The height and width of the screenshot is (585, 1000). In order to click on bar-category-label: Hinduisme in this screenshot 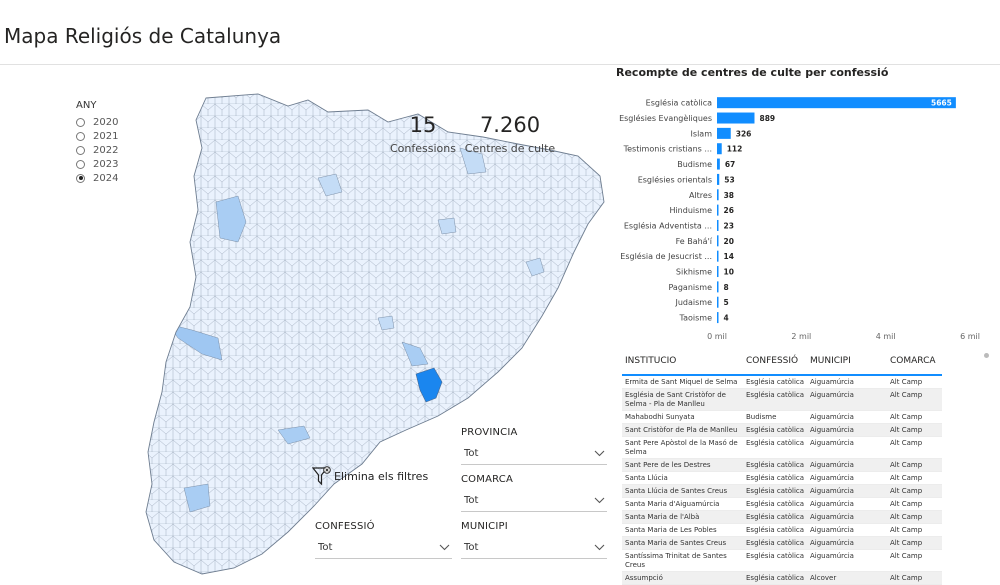, I will do `click(690, 210)`.